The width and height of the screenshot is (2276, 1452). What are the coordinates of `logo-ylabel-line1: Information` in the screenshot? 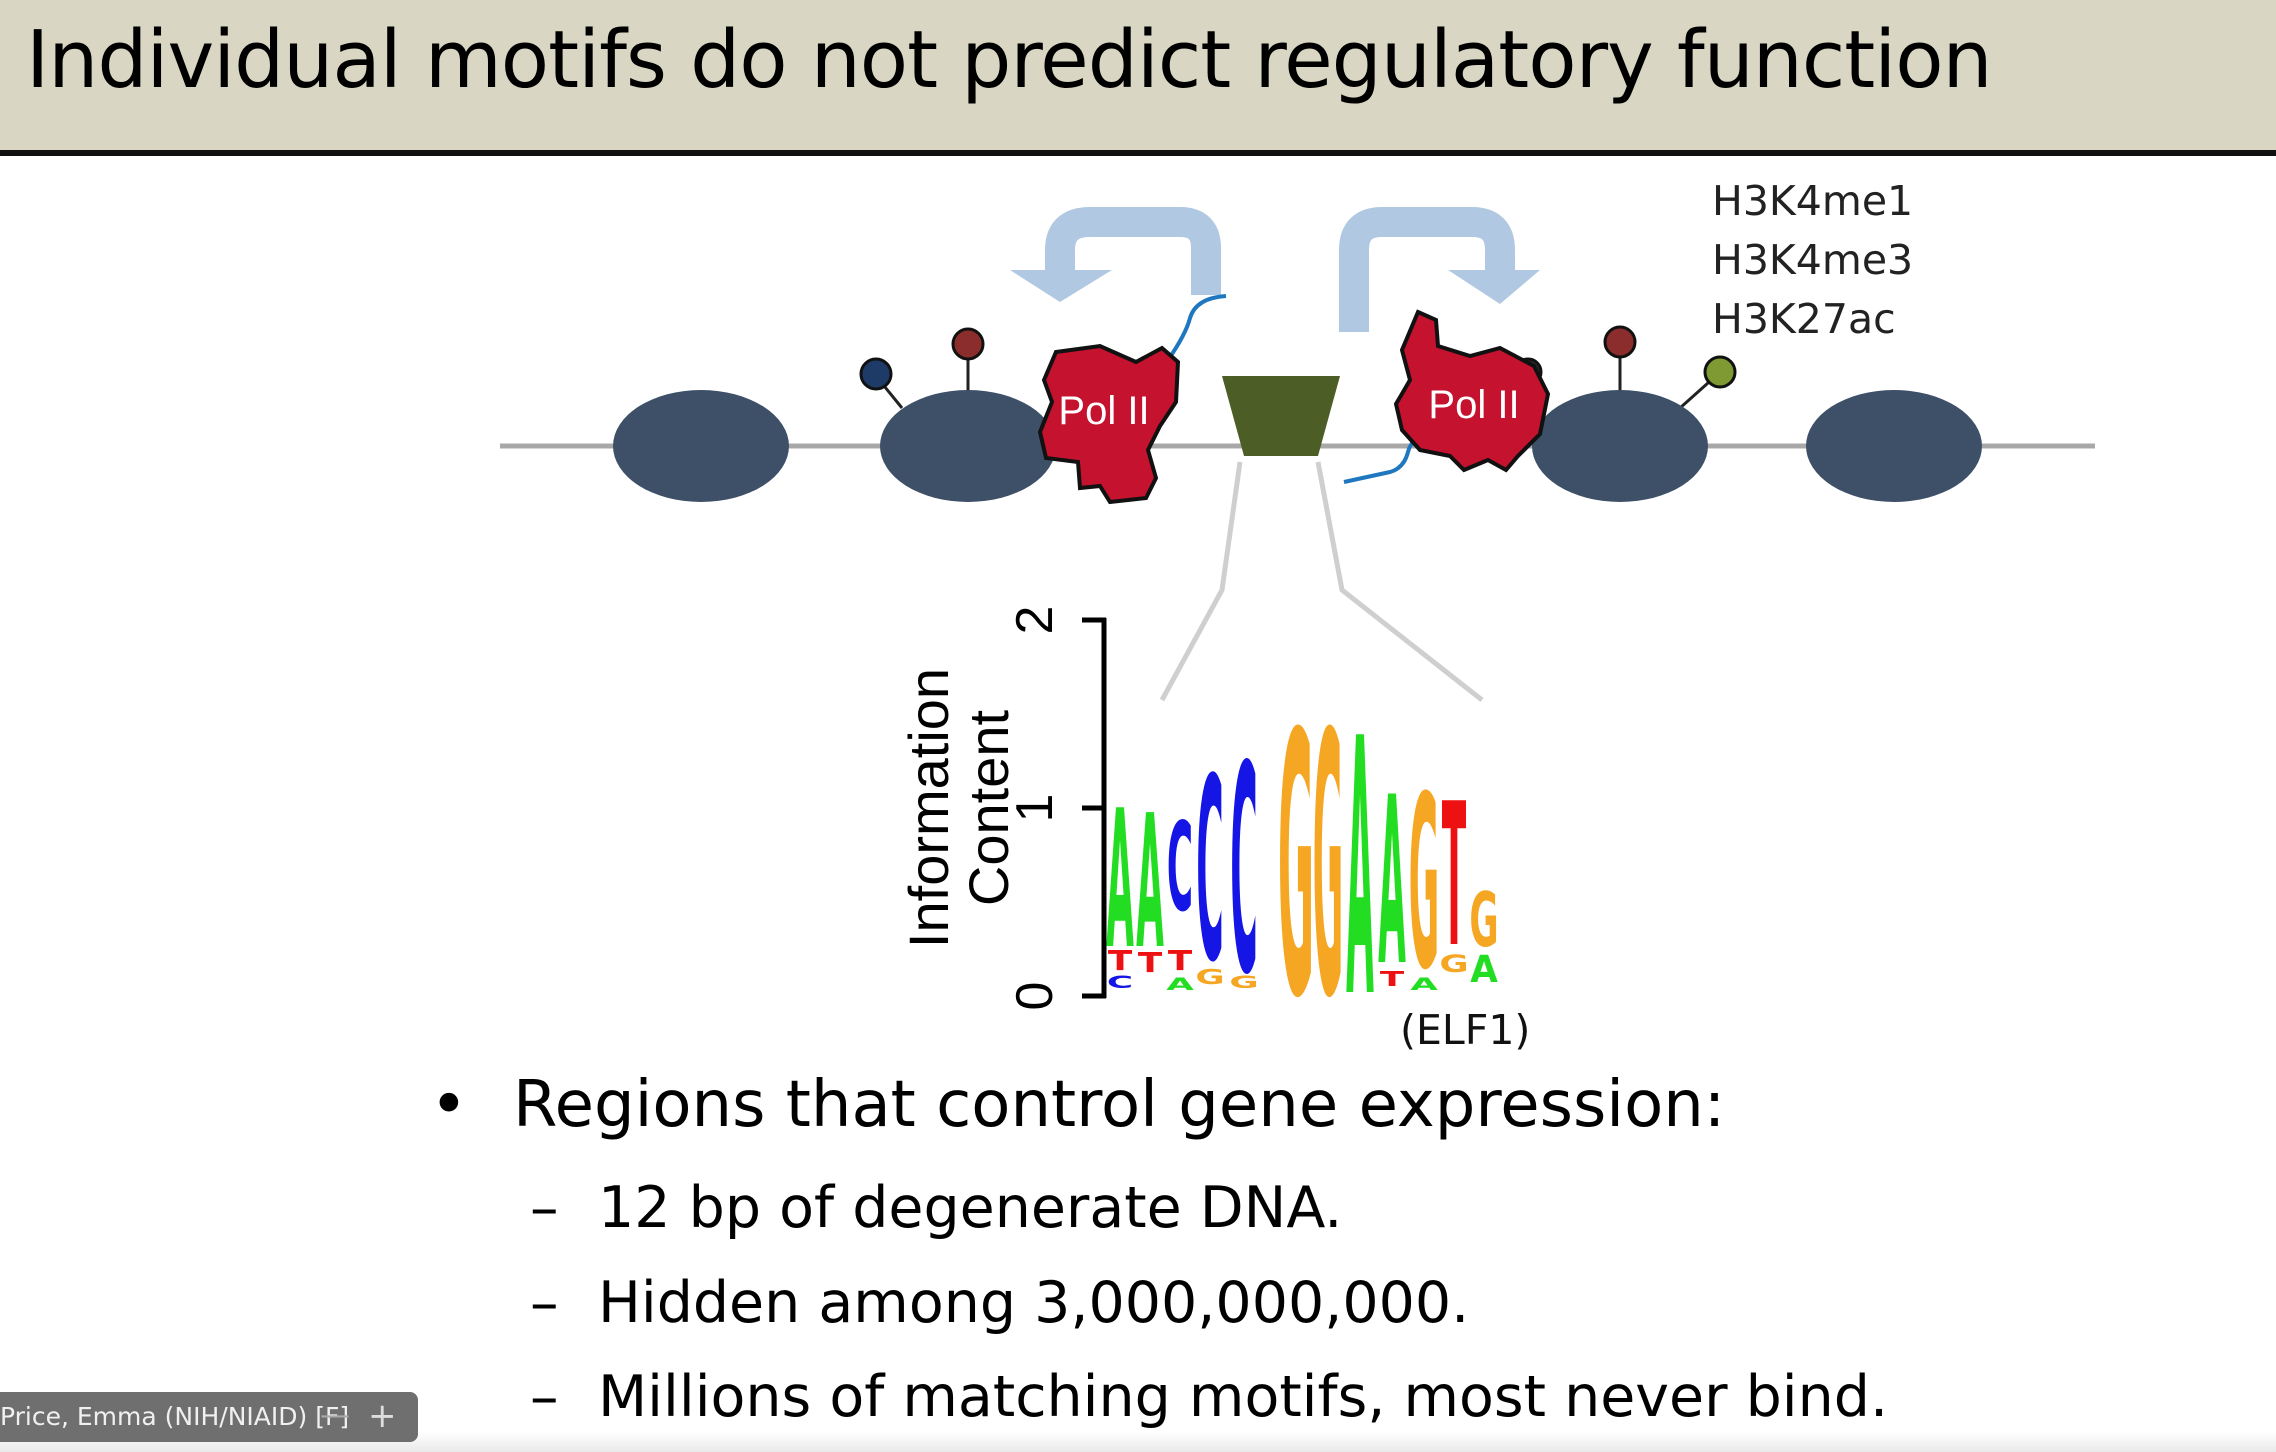 It's located at (928, 808).